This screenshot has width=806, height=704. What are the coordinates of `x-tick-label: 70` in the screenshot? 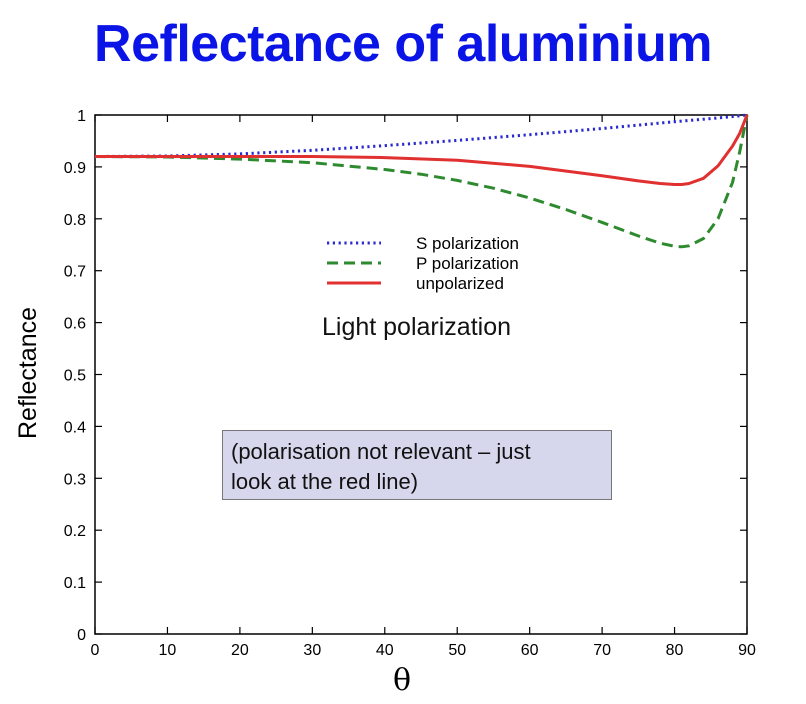 It's located at (602, 650).